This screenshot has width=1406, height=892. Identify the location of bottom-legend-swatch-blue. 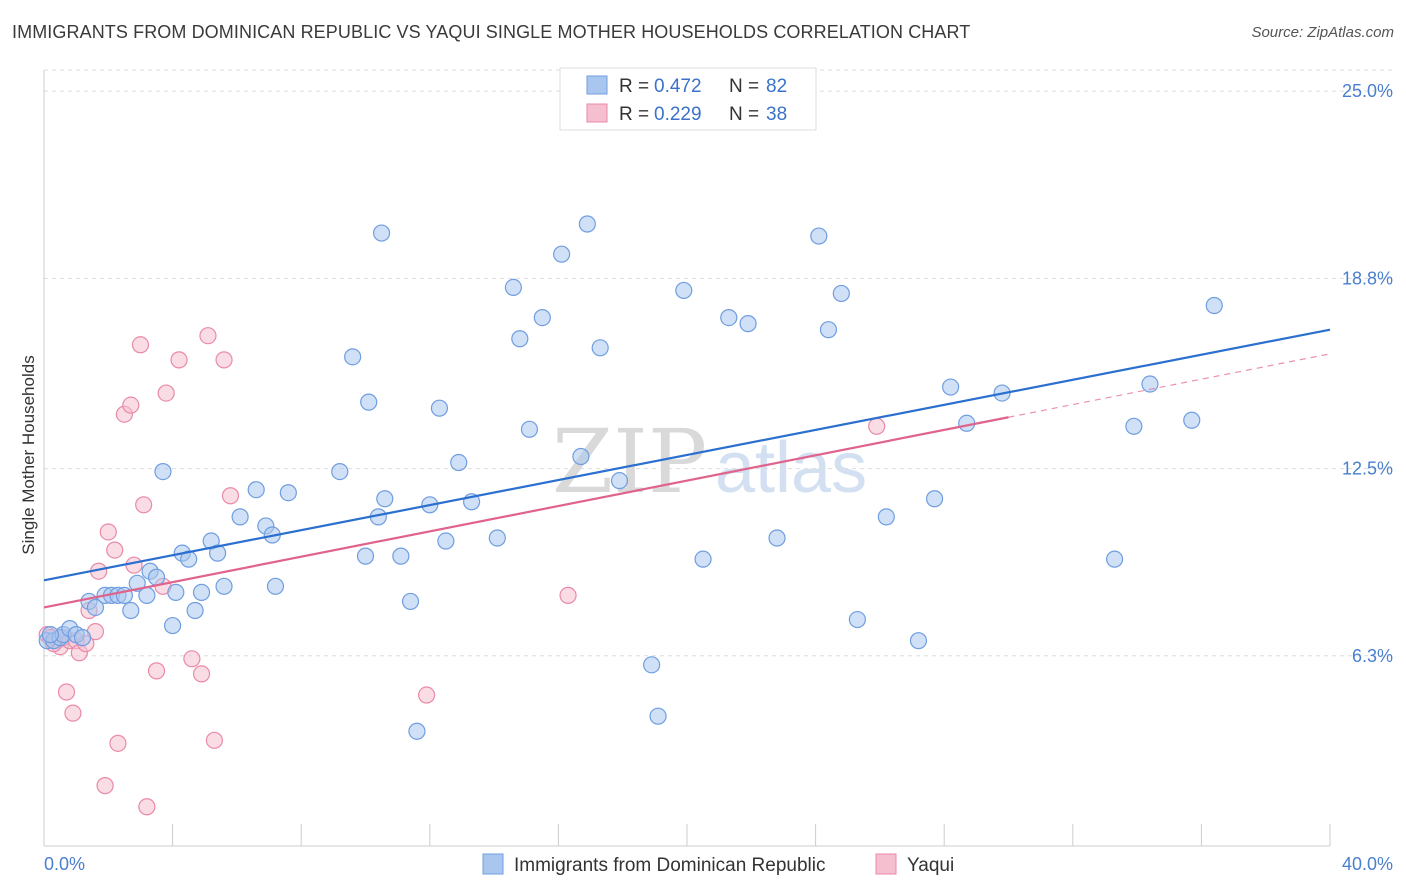
(493, 864).